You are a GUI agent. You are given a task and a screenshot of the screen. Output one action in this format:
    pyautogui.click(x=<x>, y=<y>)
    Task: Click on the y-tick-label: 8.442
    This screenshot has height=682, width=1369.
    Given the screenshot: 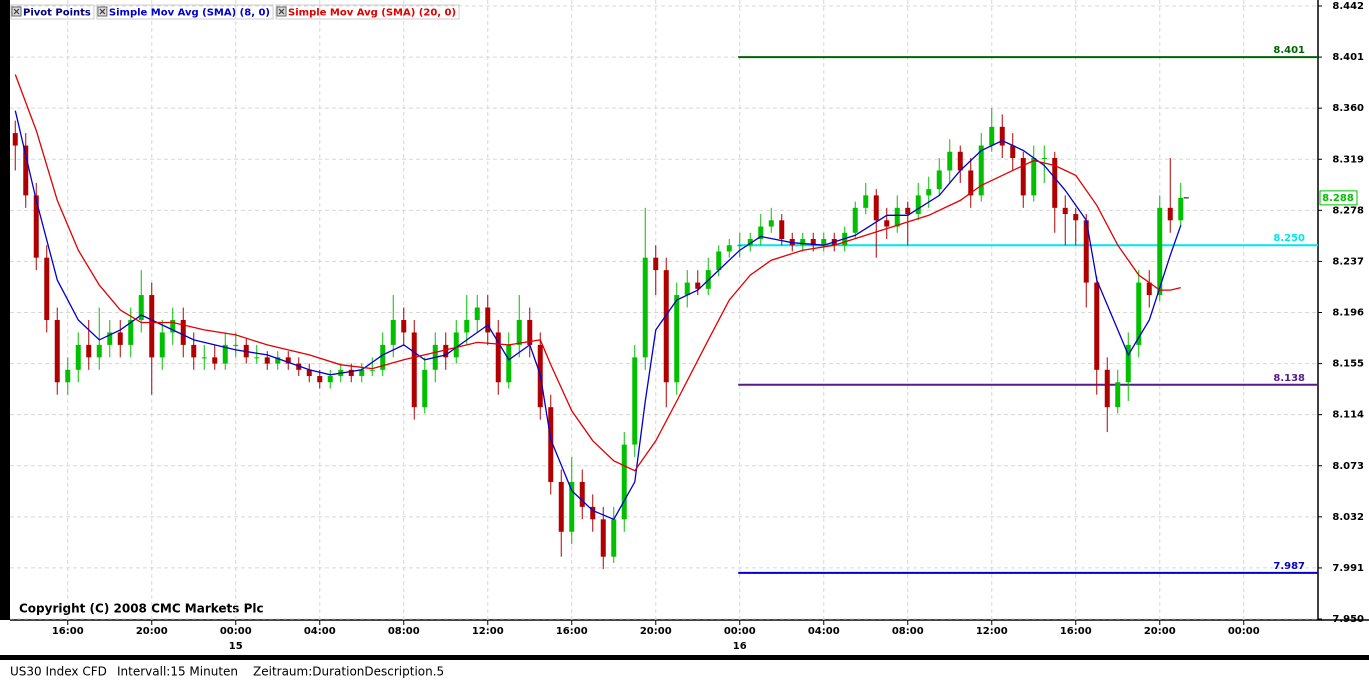 What is the action you would take?
    pyautogui.click(x=1348, y=6)
    